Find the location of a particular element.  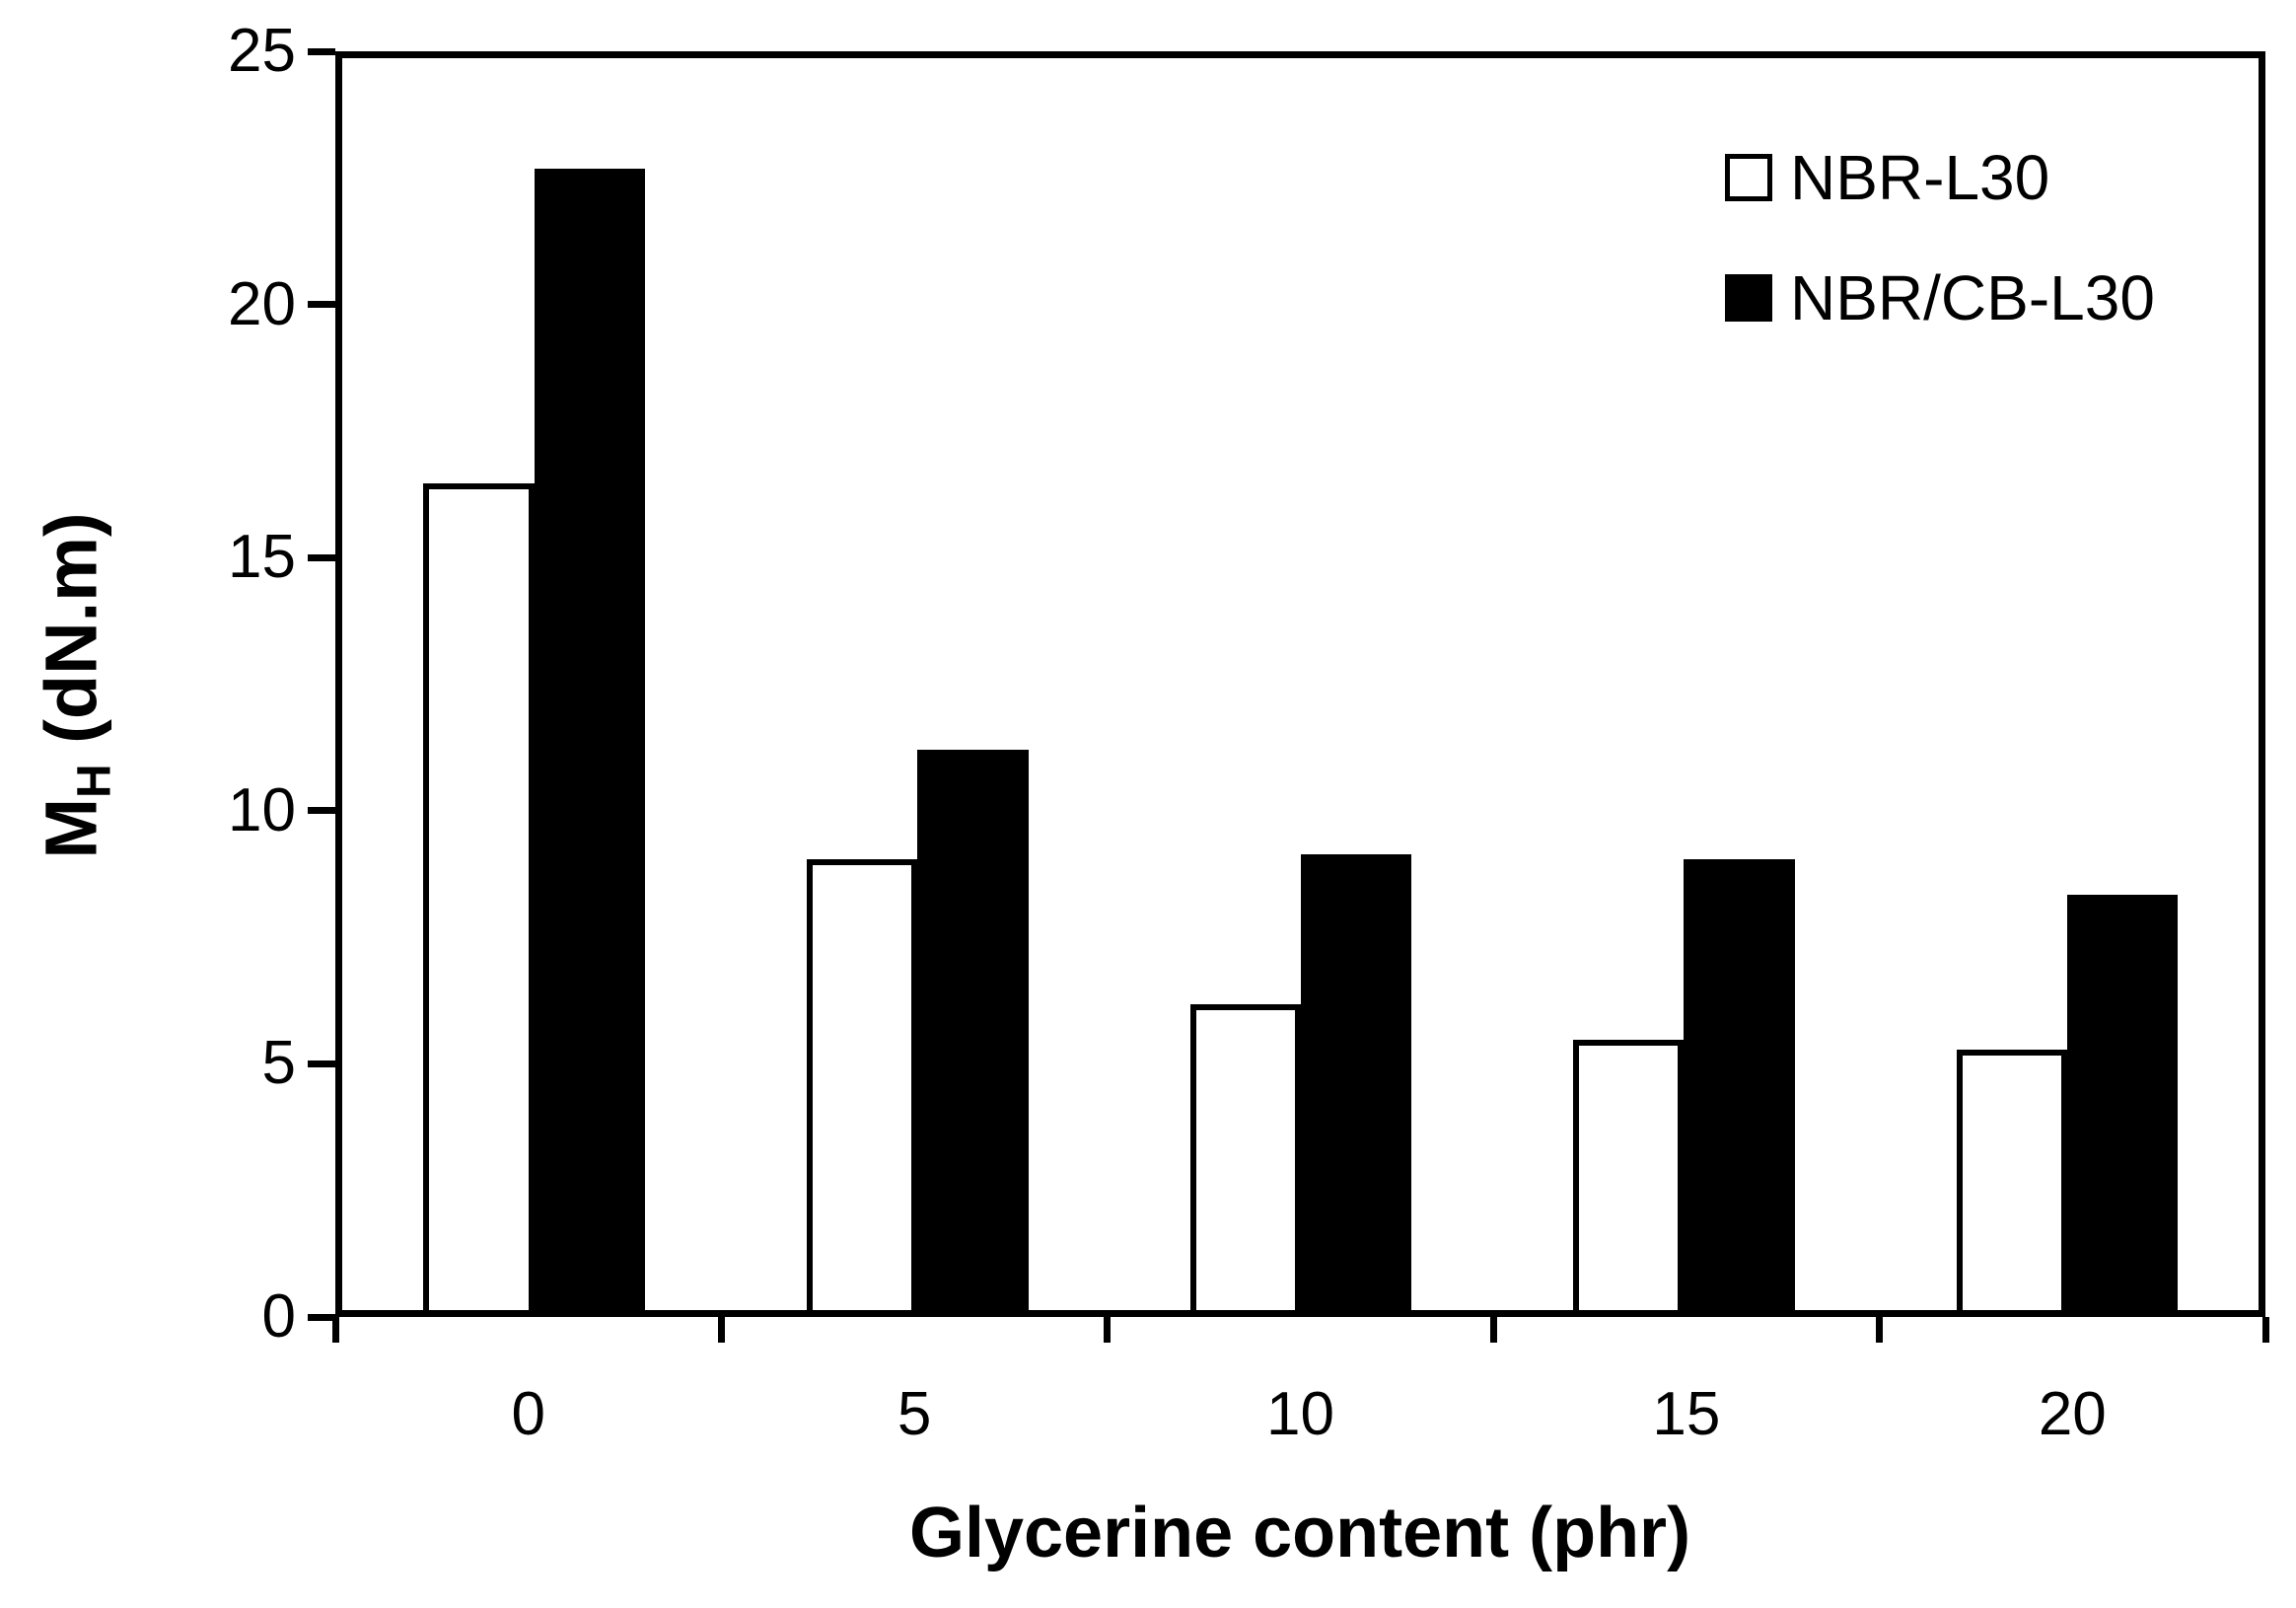

y-axis-tick-label: 0 is located at coordinates (278, 1316).